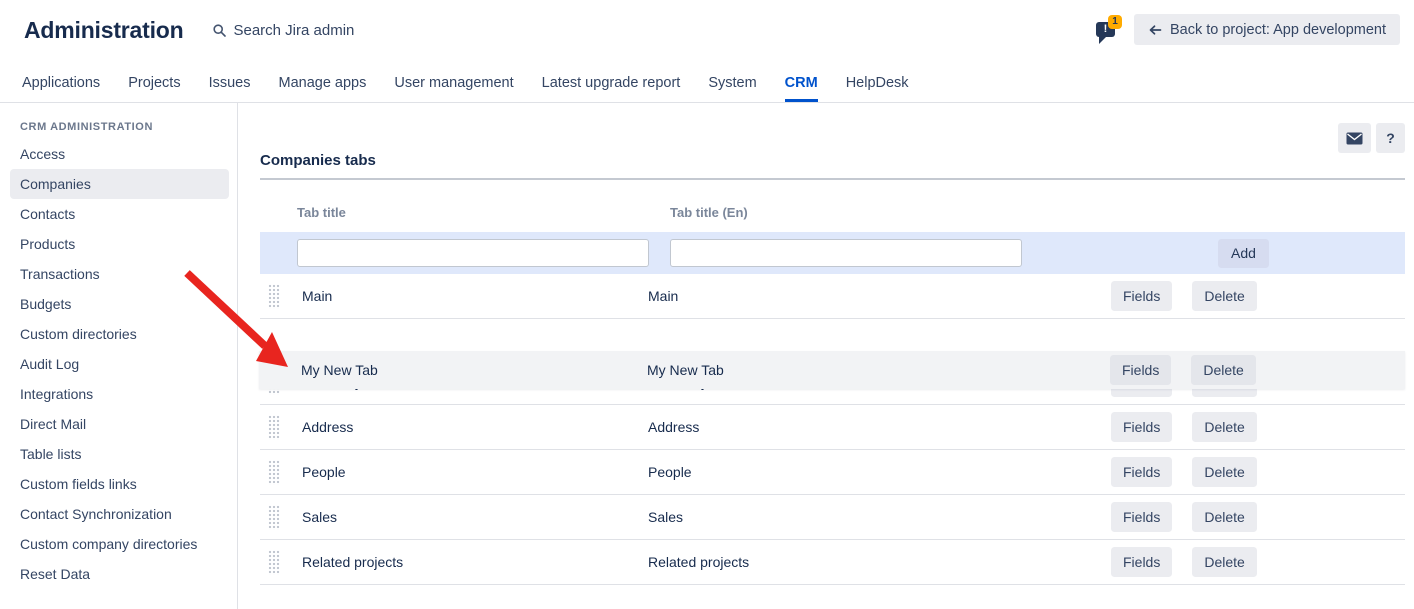  What do you see at coordinates (78, 484) in the screenshot?
I see `sidebar-item-custom-fields-links: Custom fields links` at bounding box center [78, 484].